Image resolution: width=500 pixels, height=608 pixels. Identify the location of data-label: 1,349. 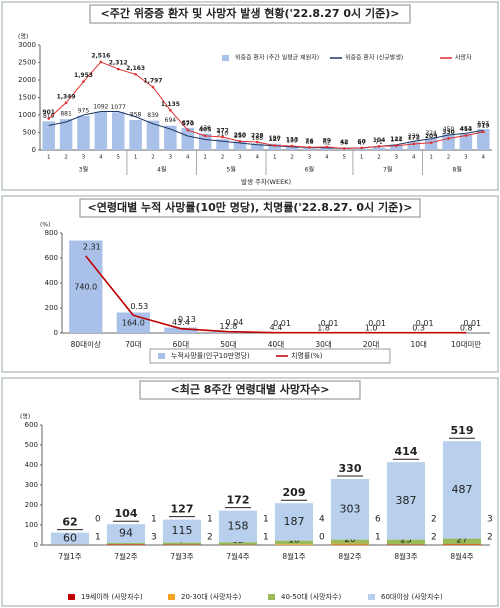
(66, 96).